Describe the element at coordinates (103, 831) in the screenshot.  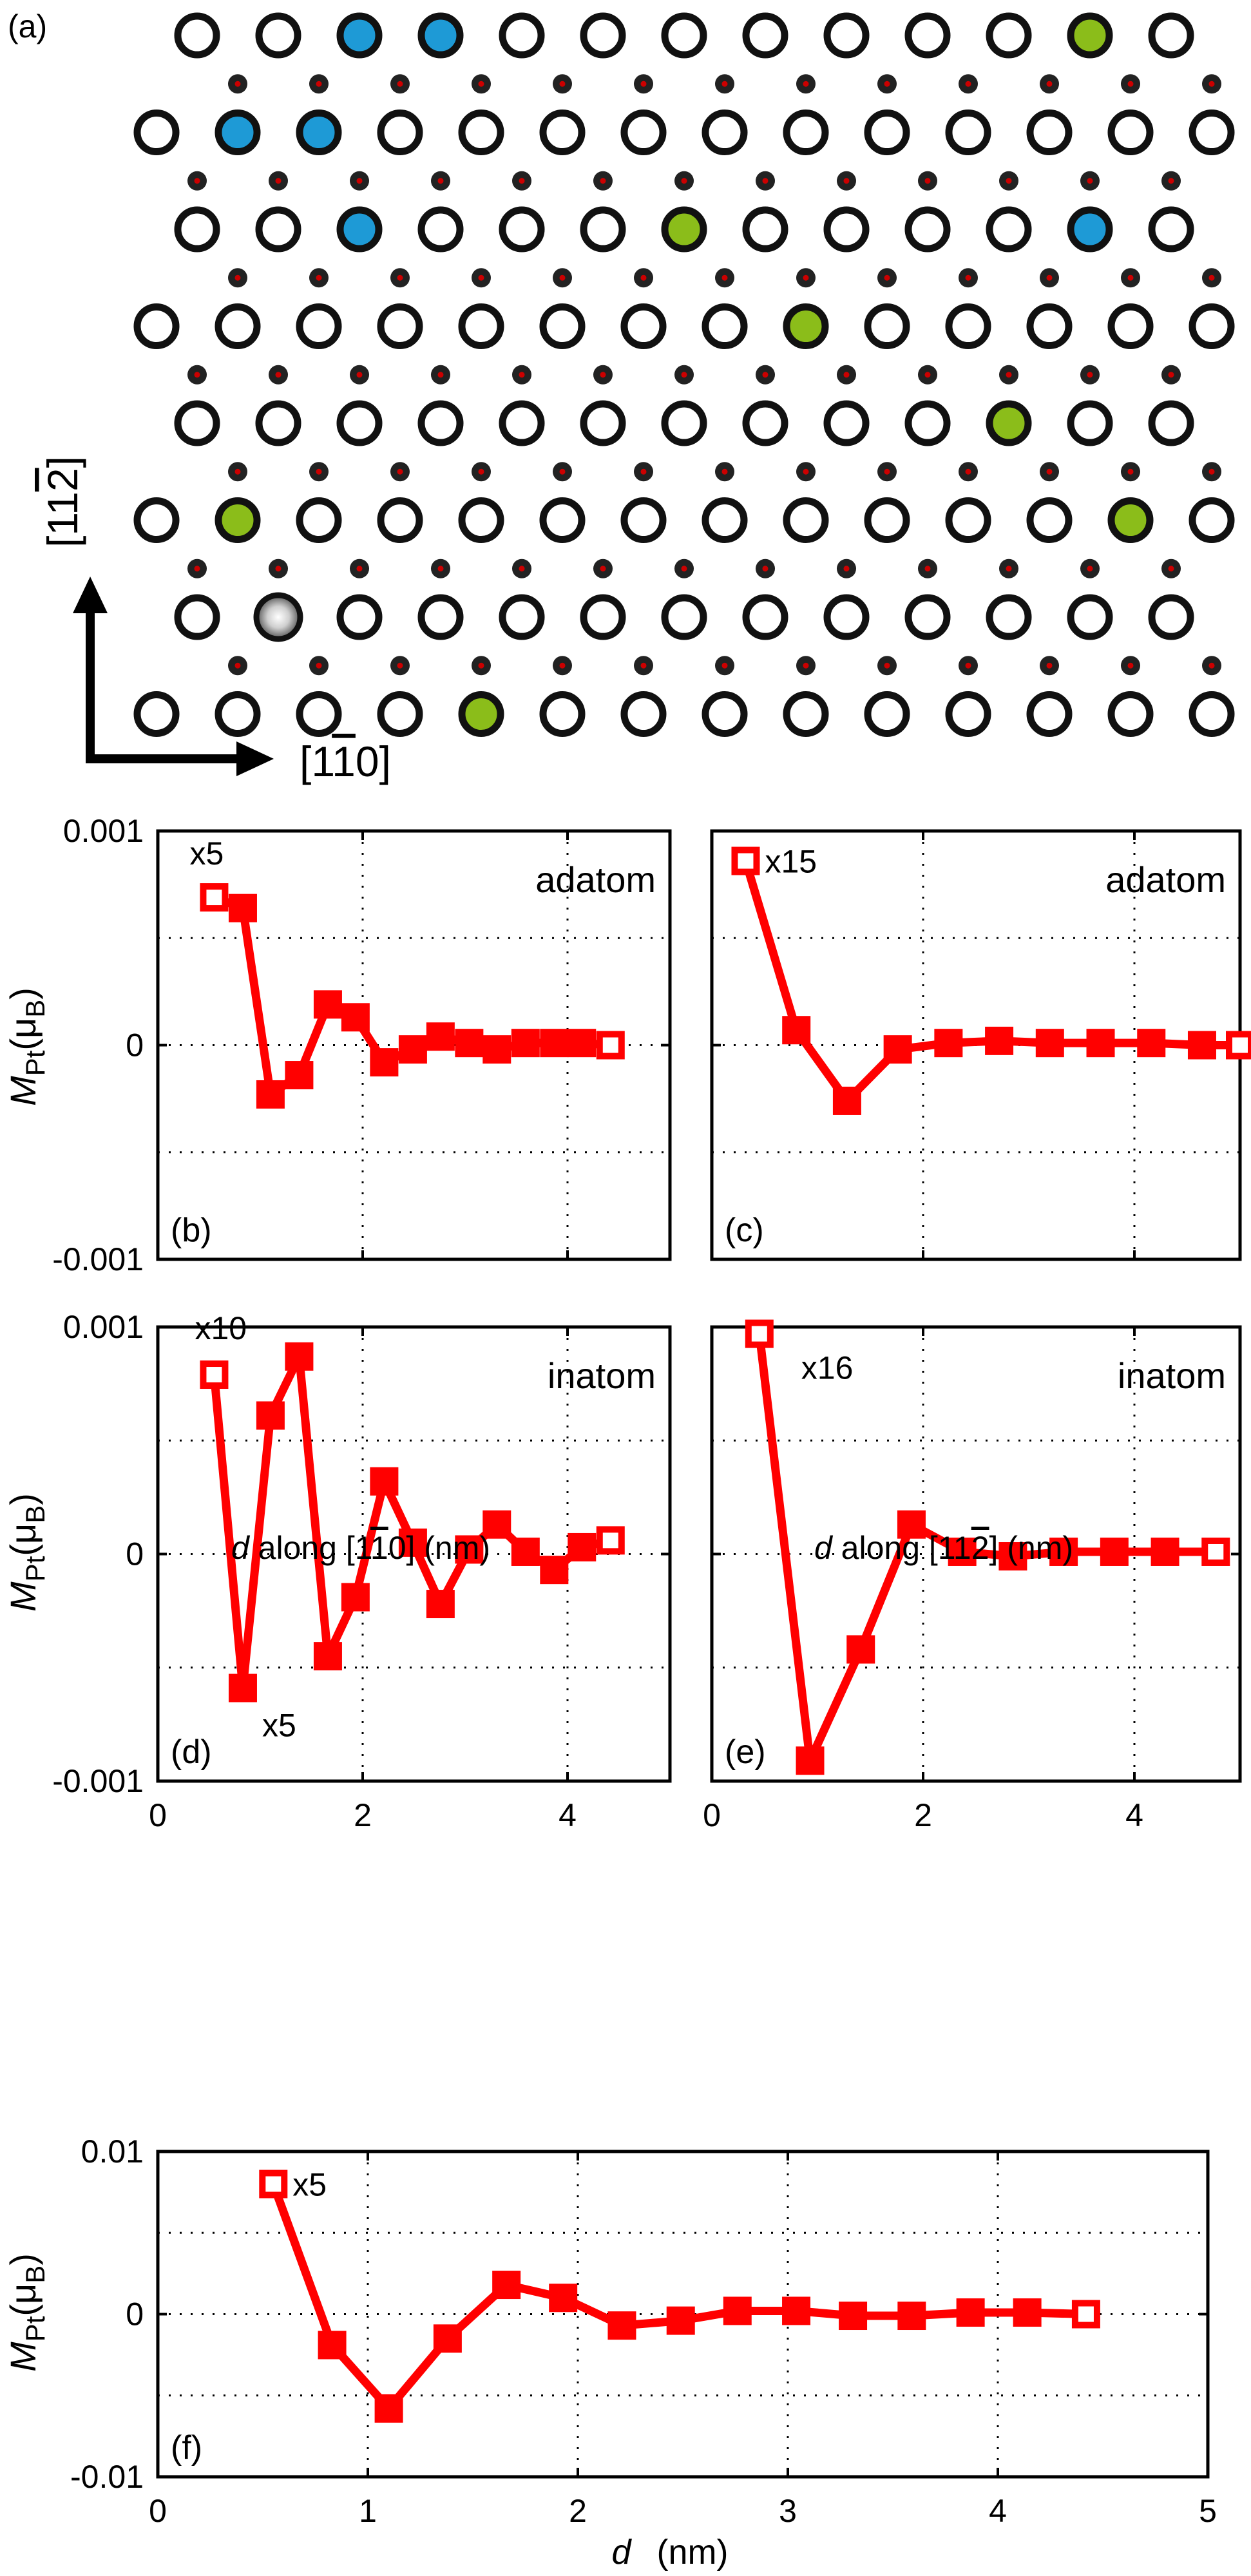
I see `y-tick-label: 0.001` at that location.